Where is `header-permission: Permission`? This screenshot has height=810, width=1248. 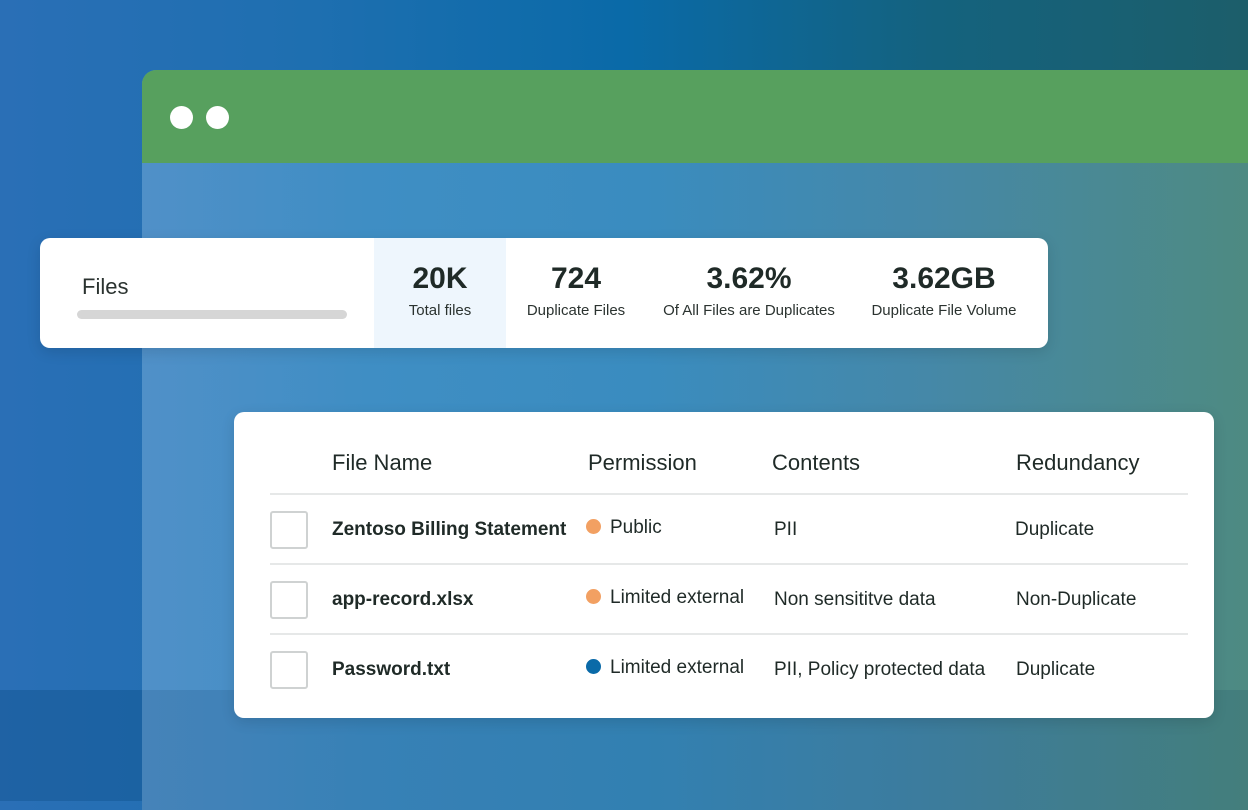
header-permission: Permission is located at coordinates (642, 462).